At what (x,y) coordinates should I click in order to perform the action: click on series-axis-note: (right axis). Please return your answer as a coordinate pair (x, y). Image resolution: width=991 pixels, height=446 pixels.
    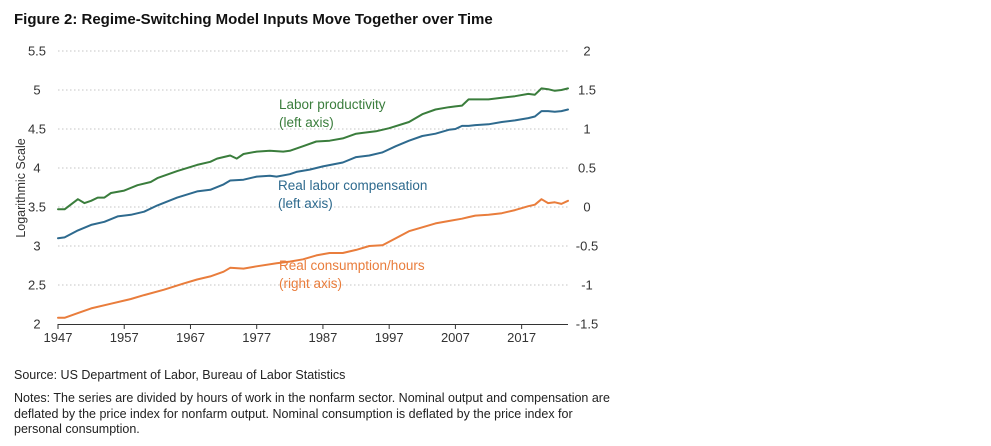
    Looking at the image, I should click on (310, 283).